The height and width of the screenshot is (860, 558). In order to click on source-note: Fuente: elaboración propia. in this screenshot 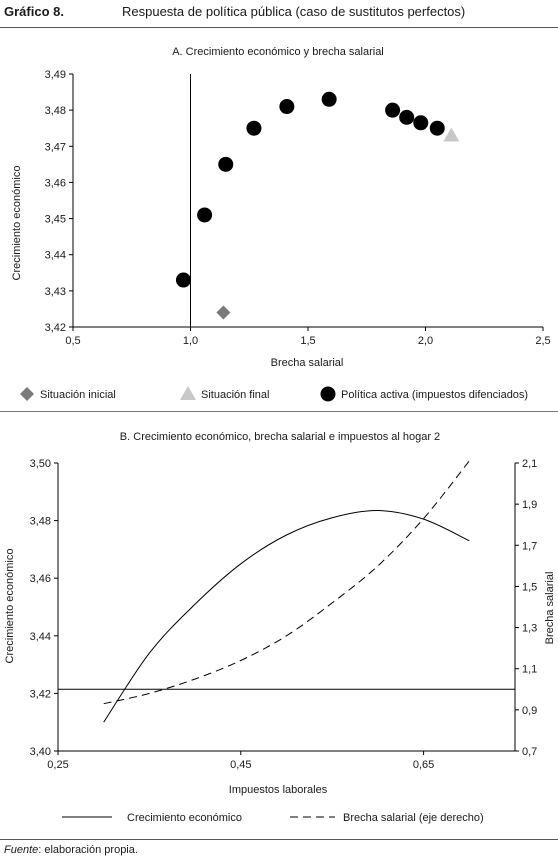, I will do `click(71, 850)`.